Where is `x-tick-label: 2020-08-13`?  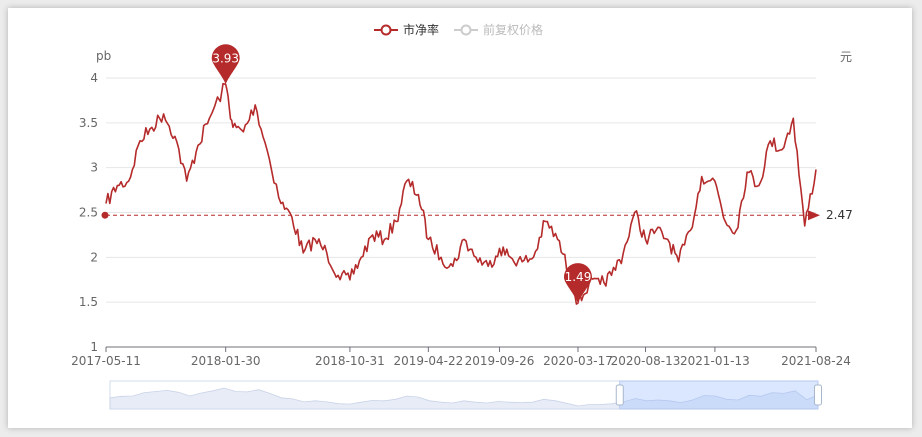 x-tick-label: 2020-08-13 is located at coordinates (646, 361).